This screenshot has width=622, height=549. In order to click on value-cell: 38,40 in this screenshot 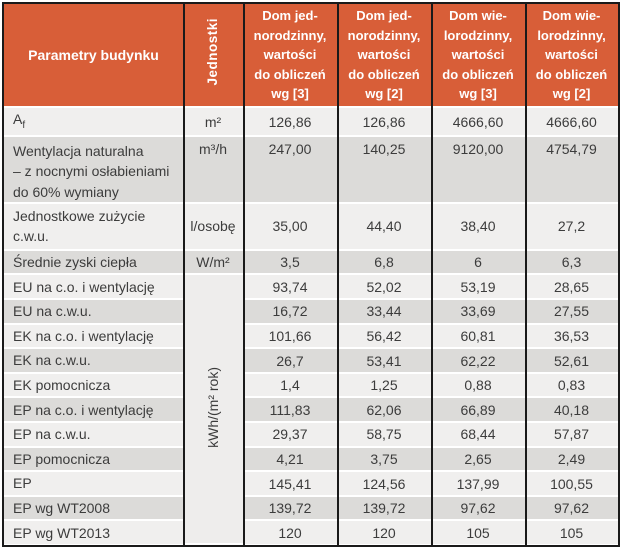, I will do `click(478, 226)`.